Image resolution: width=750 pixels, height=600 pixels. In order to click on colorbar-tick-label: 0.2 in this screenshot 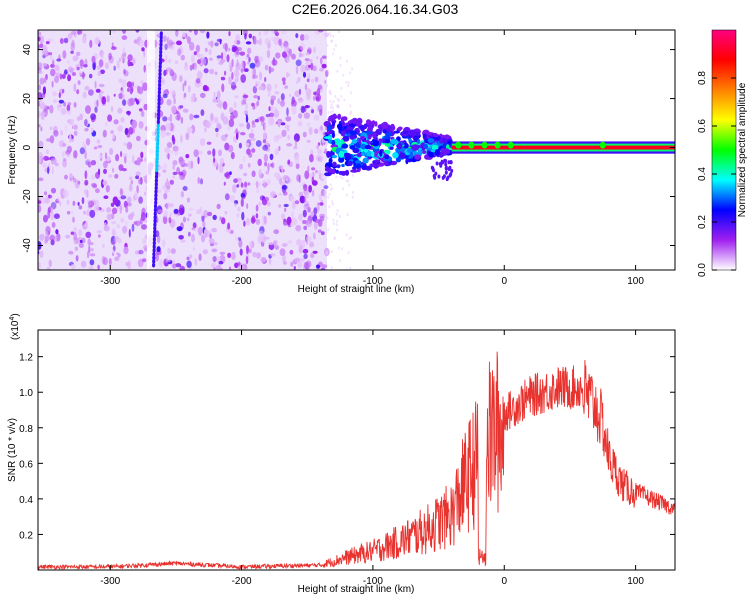, I will do `click(702, 222)`.